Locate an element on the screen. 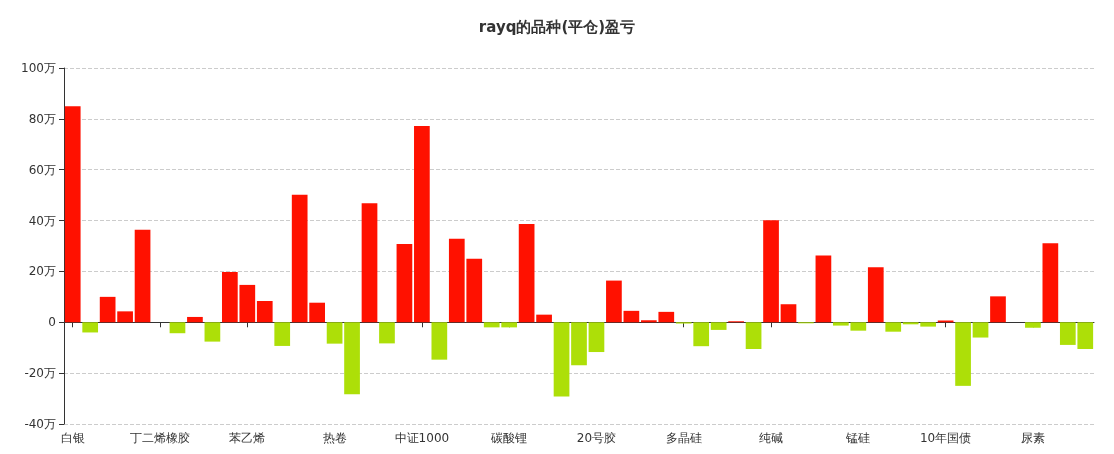  x-tick-label: 热卷 is located at coordinates (334, 438).